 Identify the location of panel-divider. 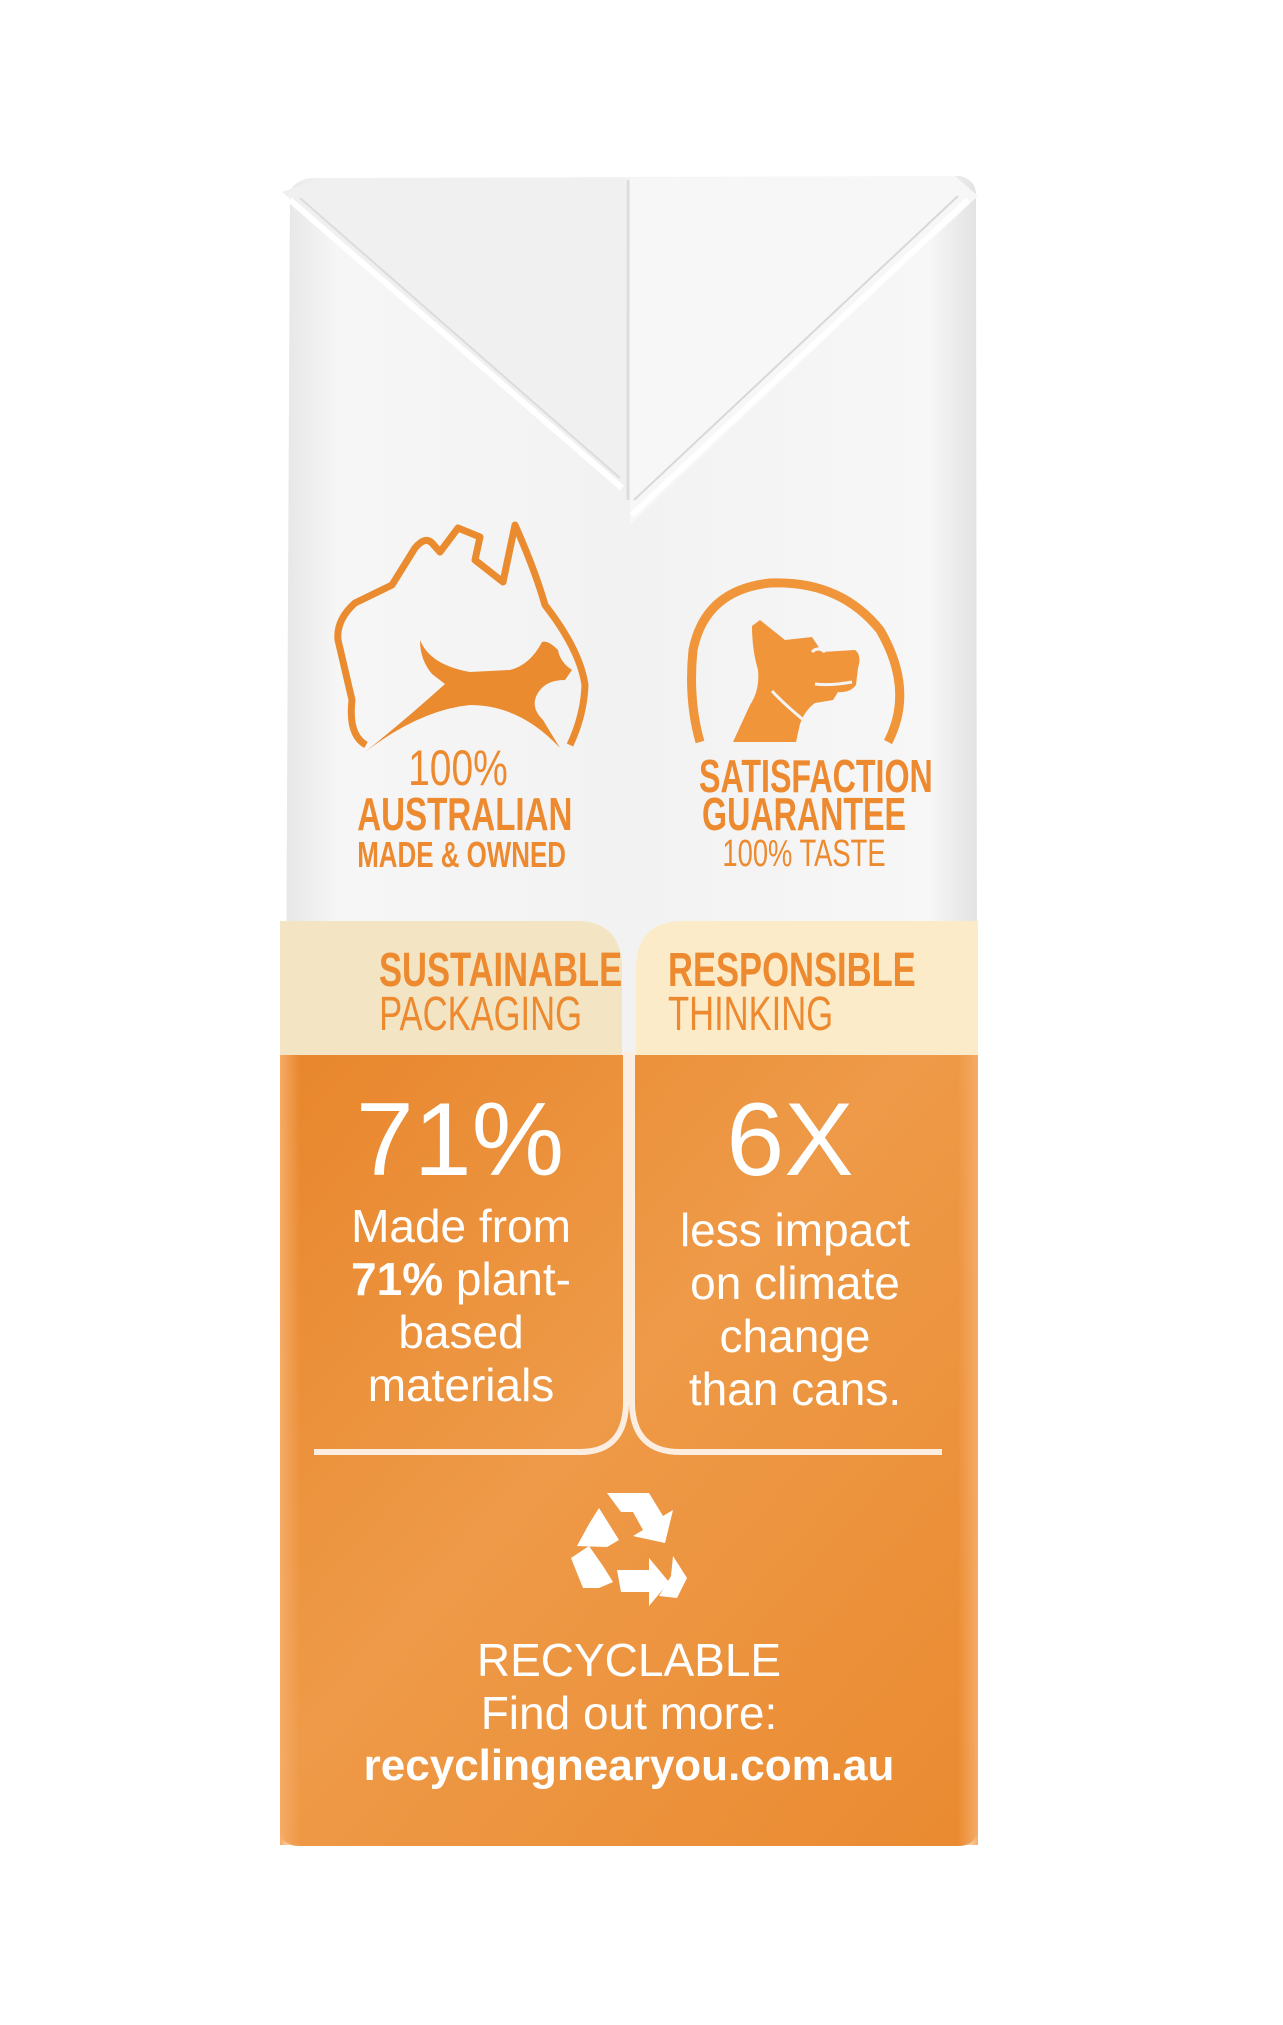
(628, 1253).